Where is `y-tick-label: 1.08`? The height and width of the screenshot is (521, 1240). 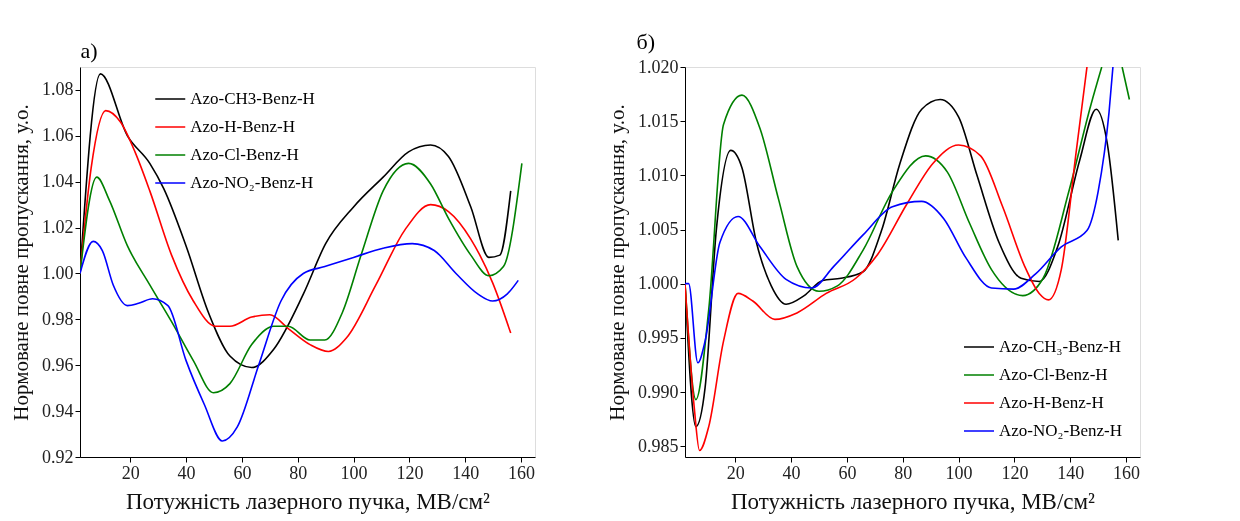
y-tick-label: 1.08 is located at coordinates (58, 89).